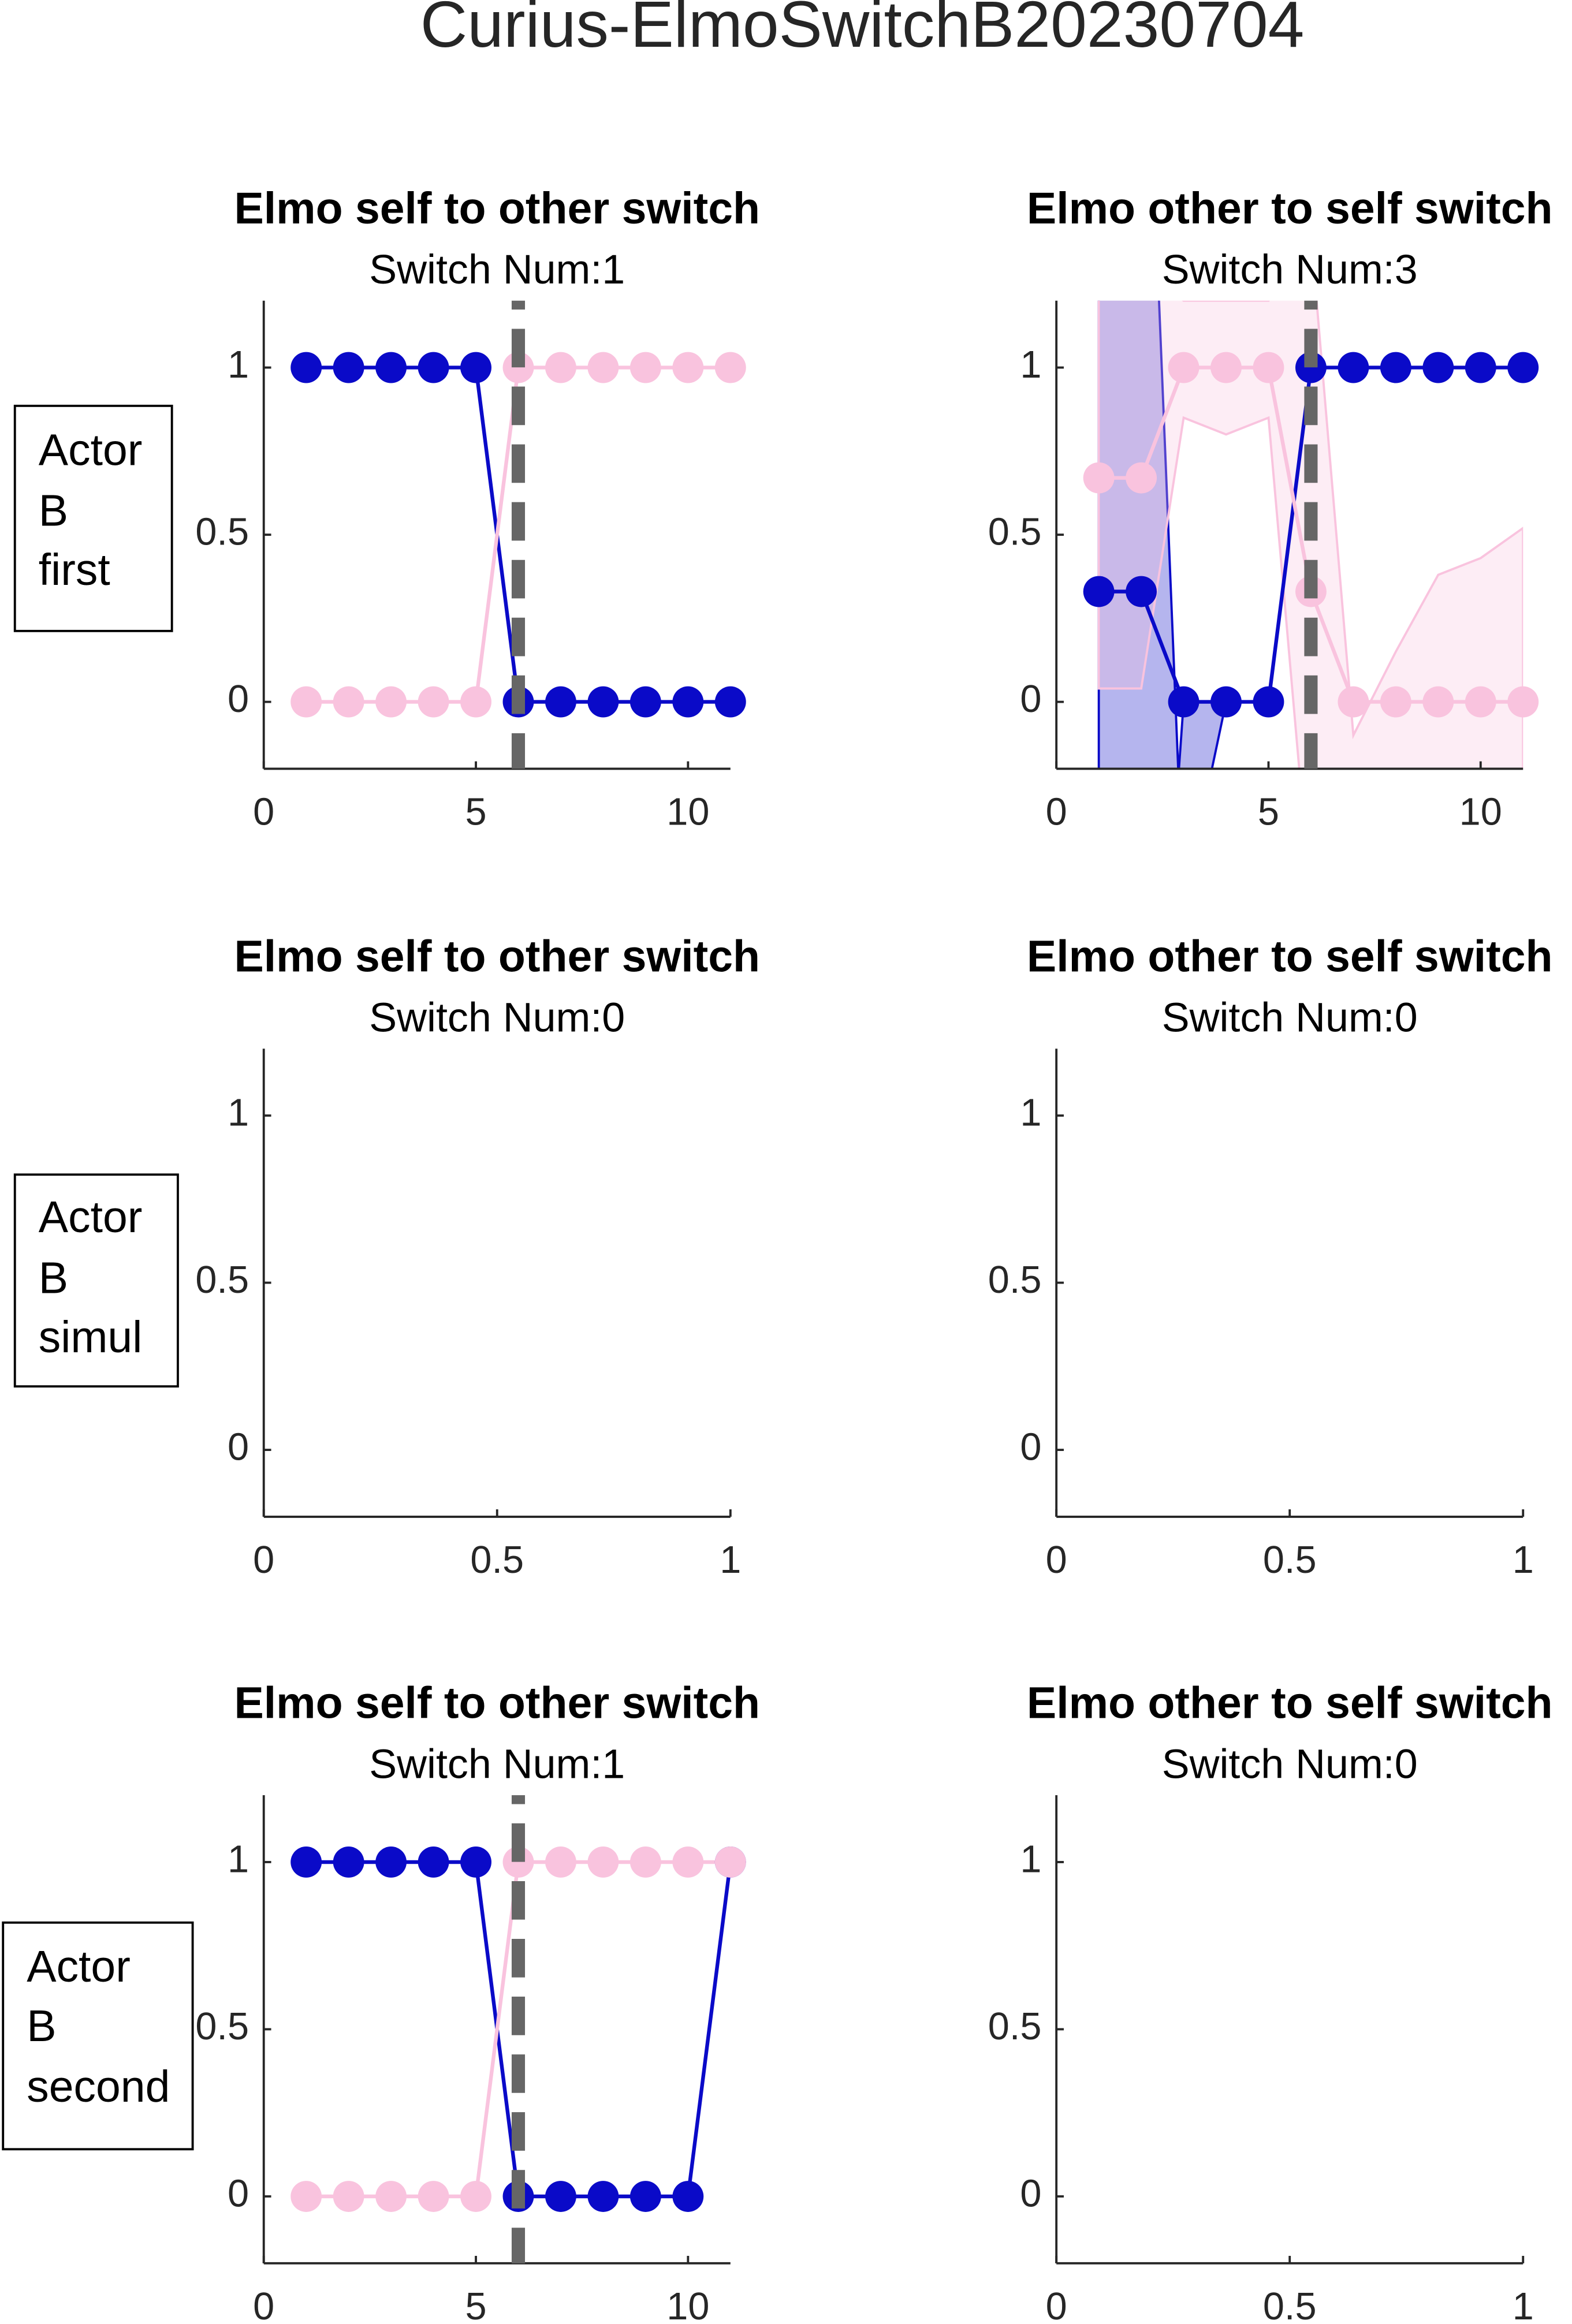 The height and width of the screenshot is (2324, 1572). What do you see at coordinates (1523, 2304) in the screenshot?
I see `x-tick-label: 1` at bounding box center [1523, 2304].